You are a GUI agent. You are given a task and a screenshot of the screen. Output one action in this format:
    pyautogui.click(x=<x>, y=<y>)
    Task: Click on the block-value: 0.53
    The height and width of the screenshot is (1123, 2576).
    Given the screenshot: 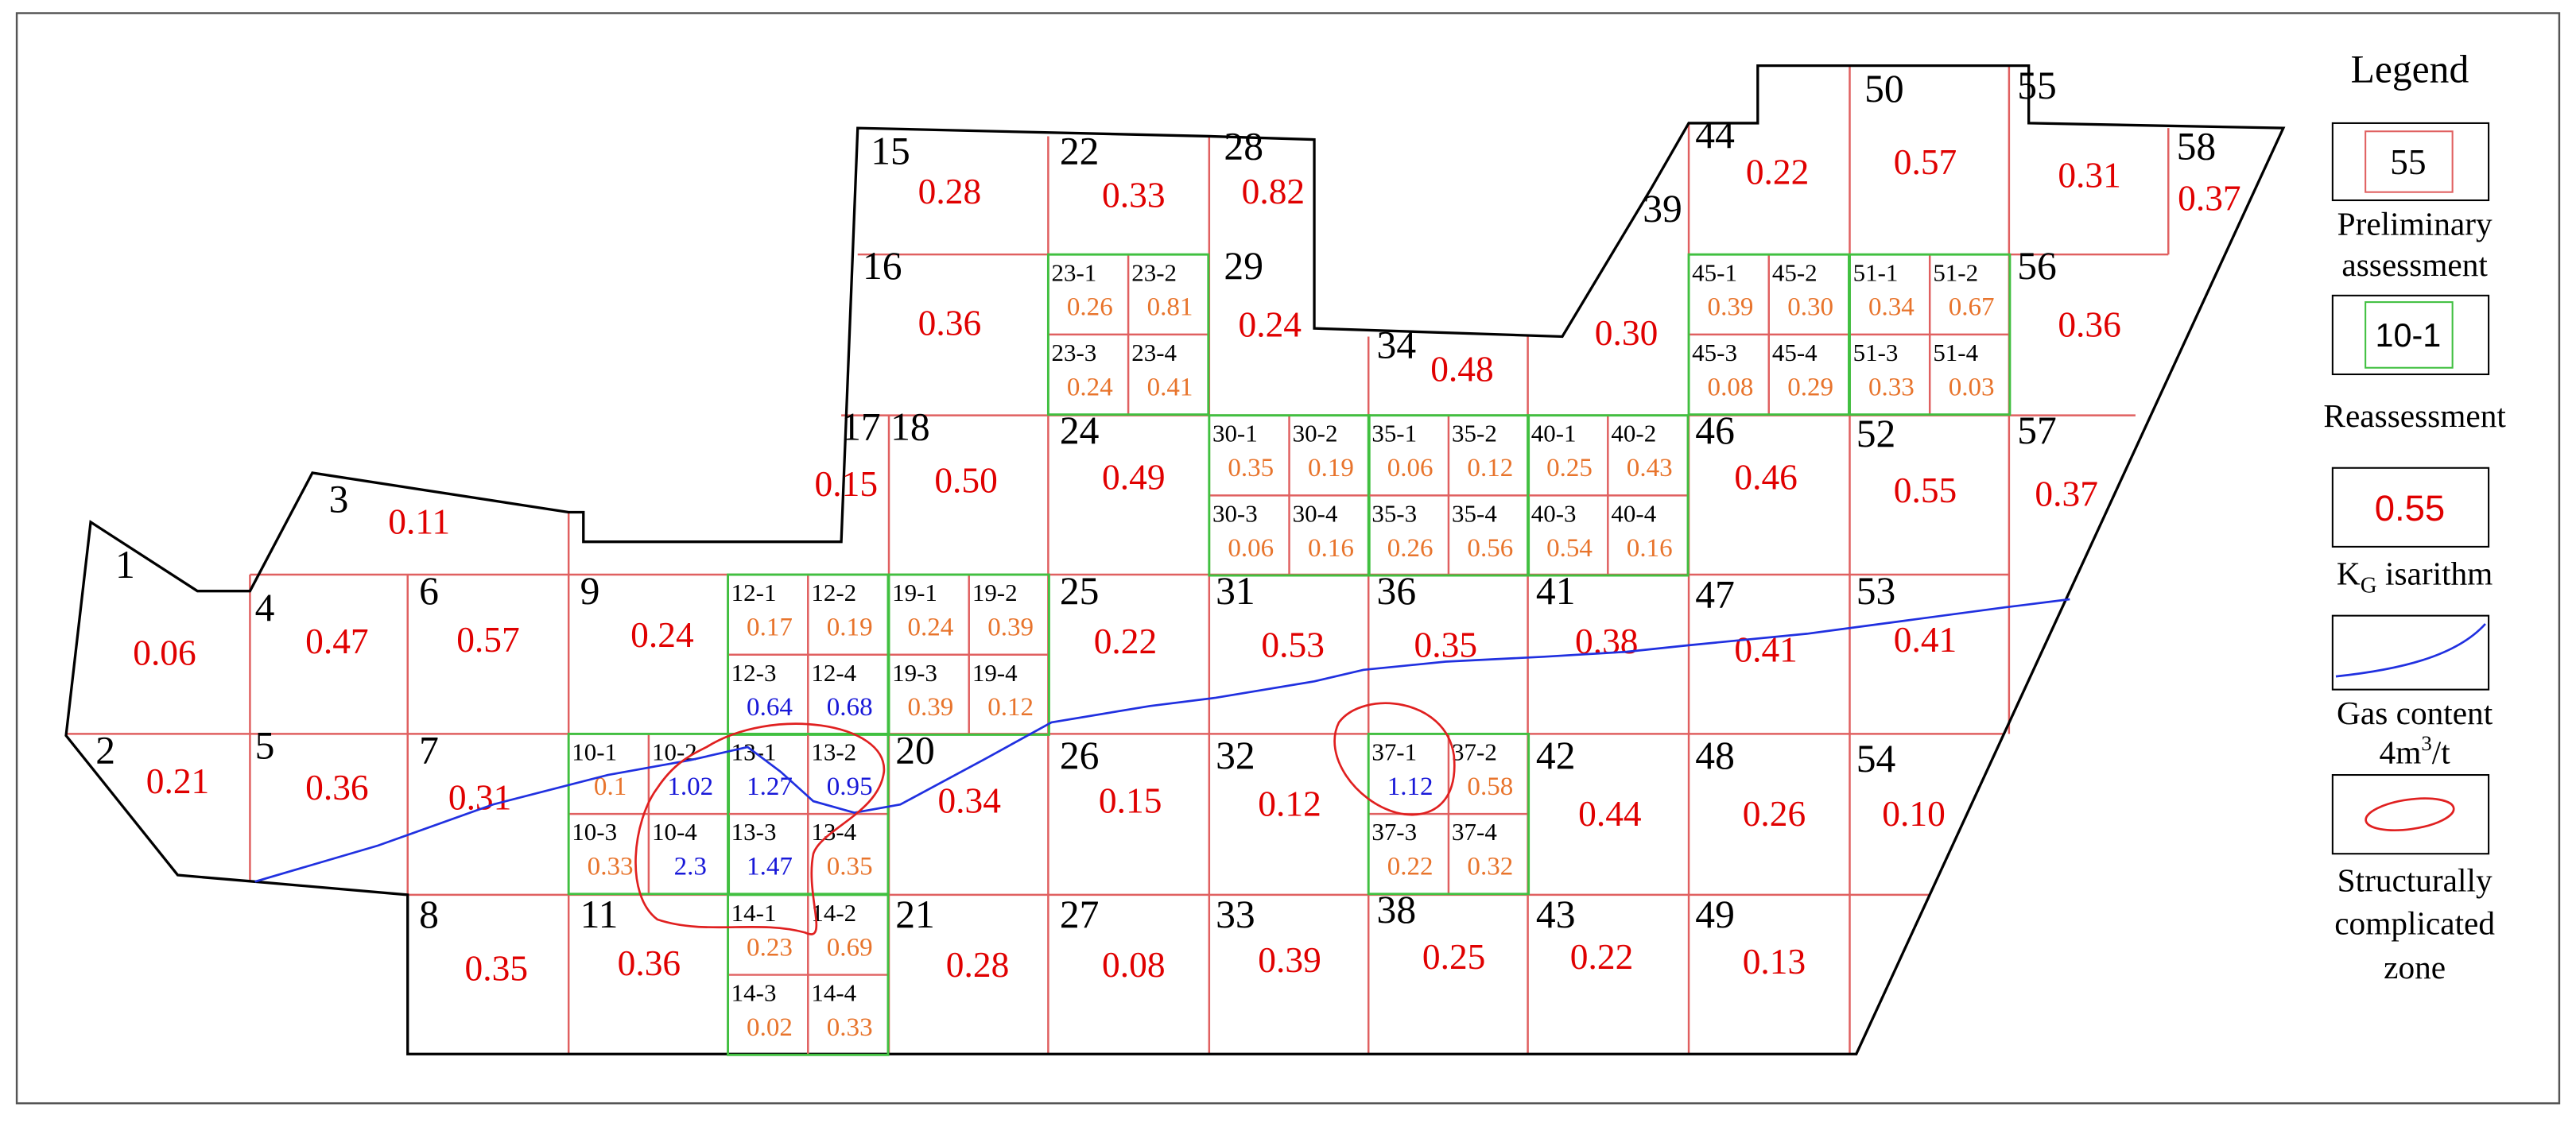 What is the action you would take?
    pyautogui.click(x=1293, y=644)
    